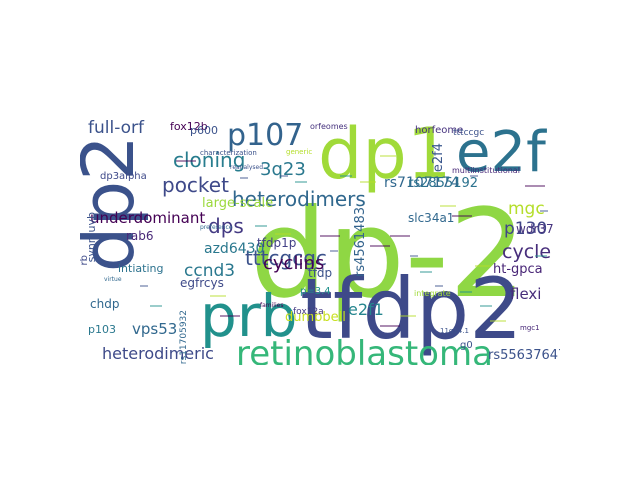 The height and width of the screenshot is (480, 640). I want to click on word-cloud-word: full-orf, so click(116, 128).